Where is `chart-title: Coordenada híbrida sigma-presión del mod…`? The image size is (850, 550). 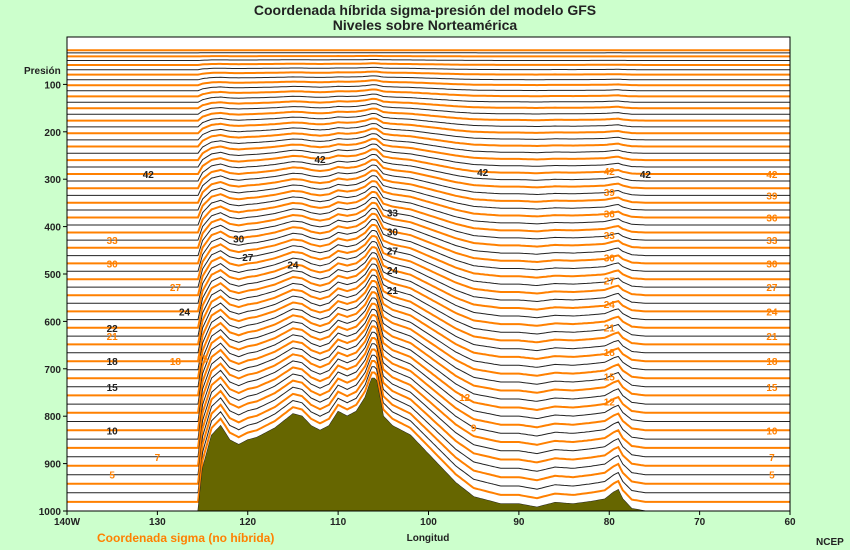 chart-title: Coordenada híbrida sigma-presión del mod… is located at coordinates (425, 10).